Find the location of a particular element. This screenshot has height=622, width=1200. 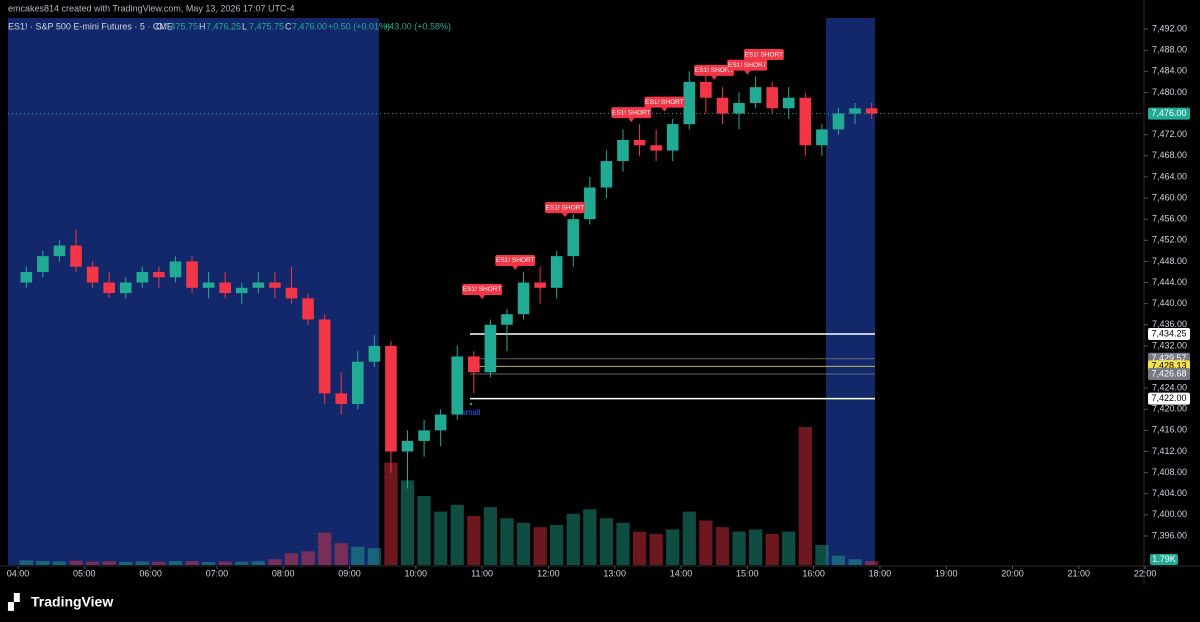

price-label: 7,434.25 is located at coordinates (1168, 333).